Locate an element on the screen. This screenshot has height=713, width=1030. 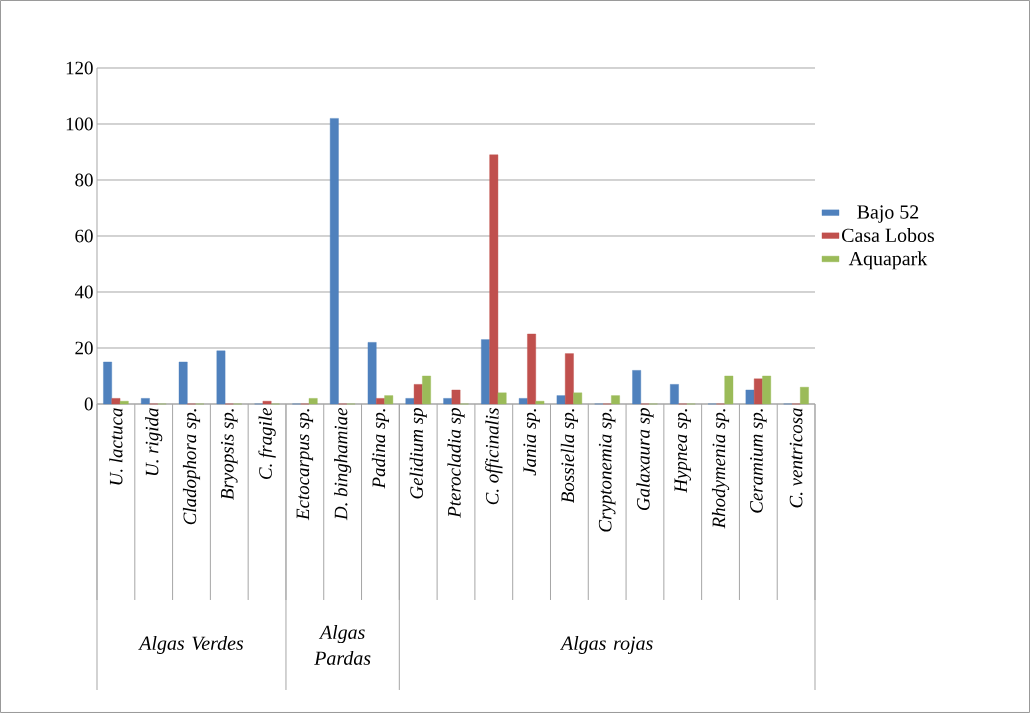
x-tick-label: Galaxaura sp is located at coordinates (645, 459).